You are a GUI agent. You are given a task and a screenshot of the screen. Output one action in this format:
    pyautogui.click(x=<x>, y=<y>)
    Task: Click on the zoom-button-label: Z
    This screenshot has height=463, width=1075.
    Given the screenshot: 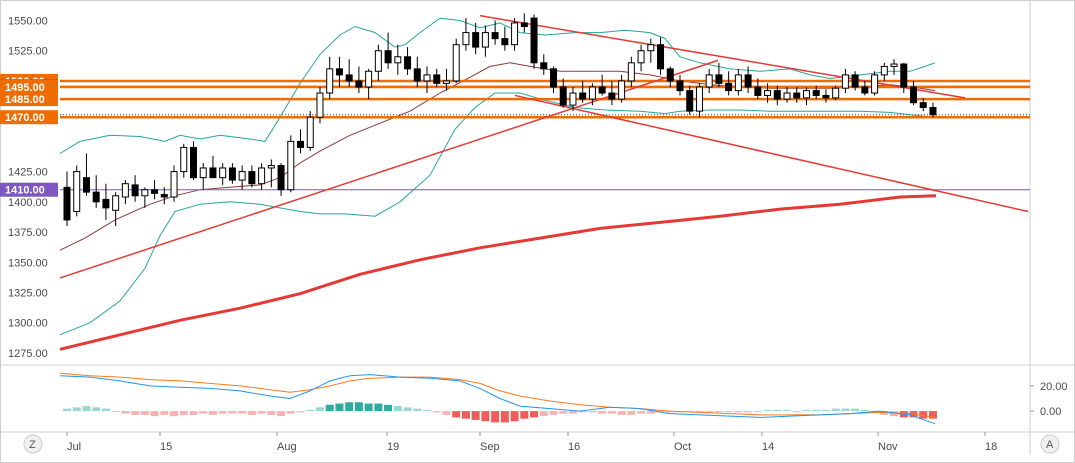 What is the action you would take?
    pyautogui.click(x=32, y=445)
    